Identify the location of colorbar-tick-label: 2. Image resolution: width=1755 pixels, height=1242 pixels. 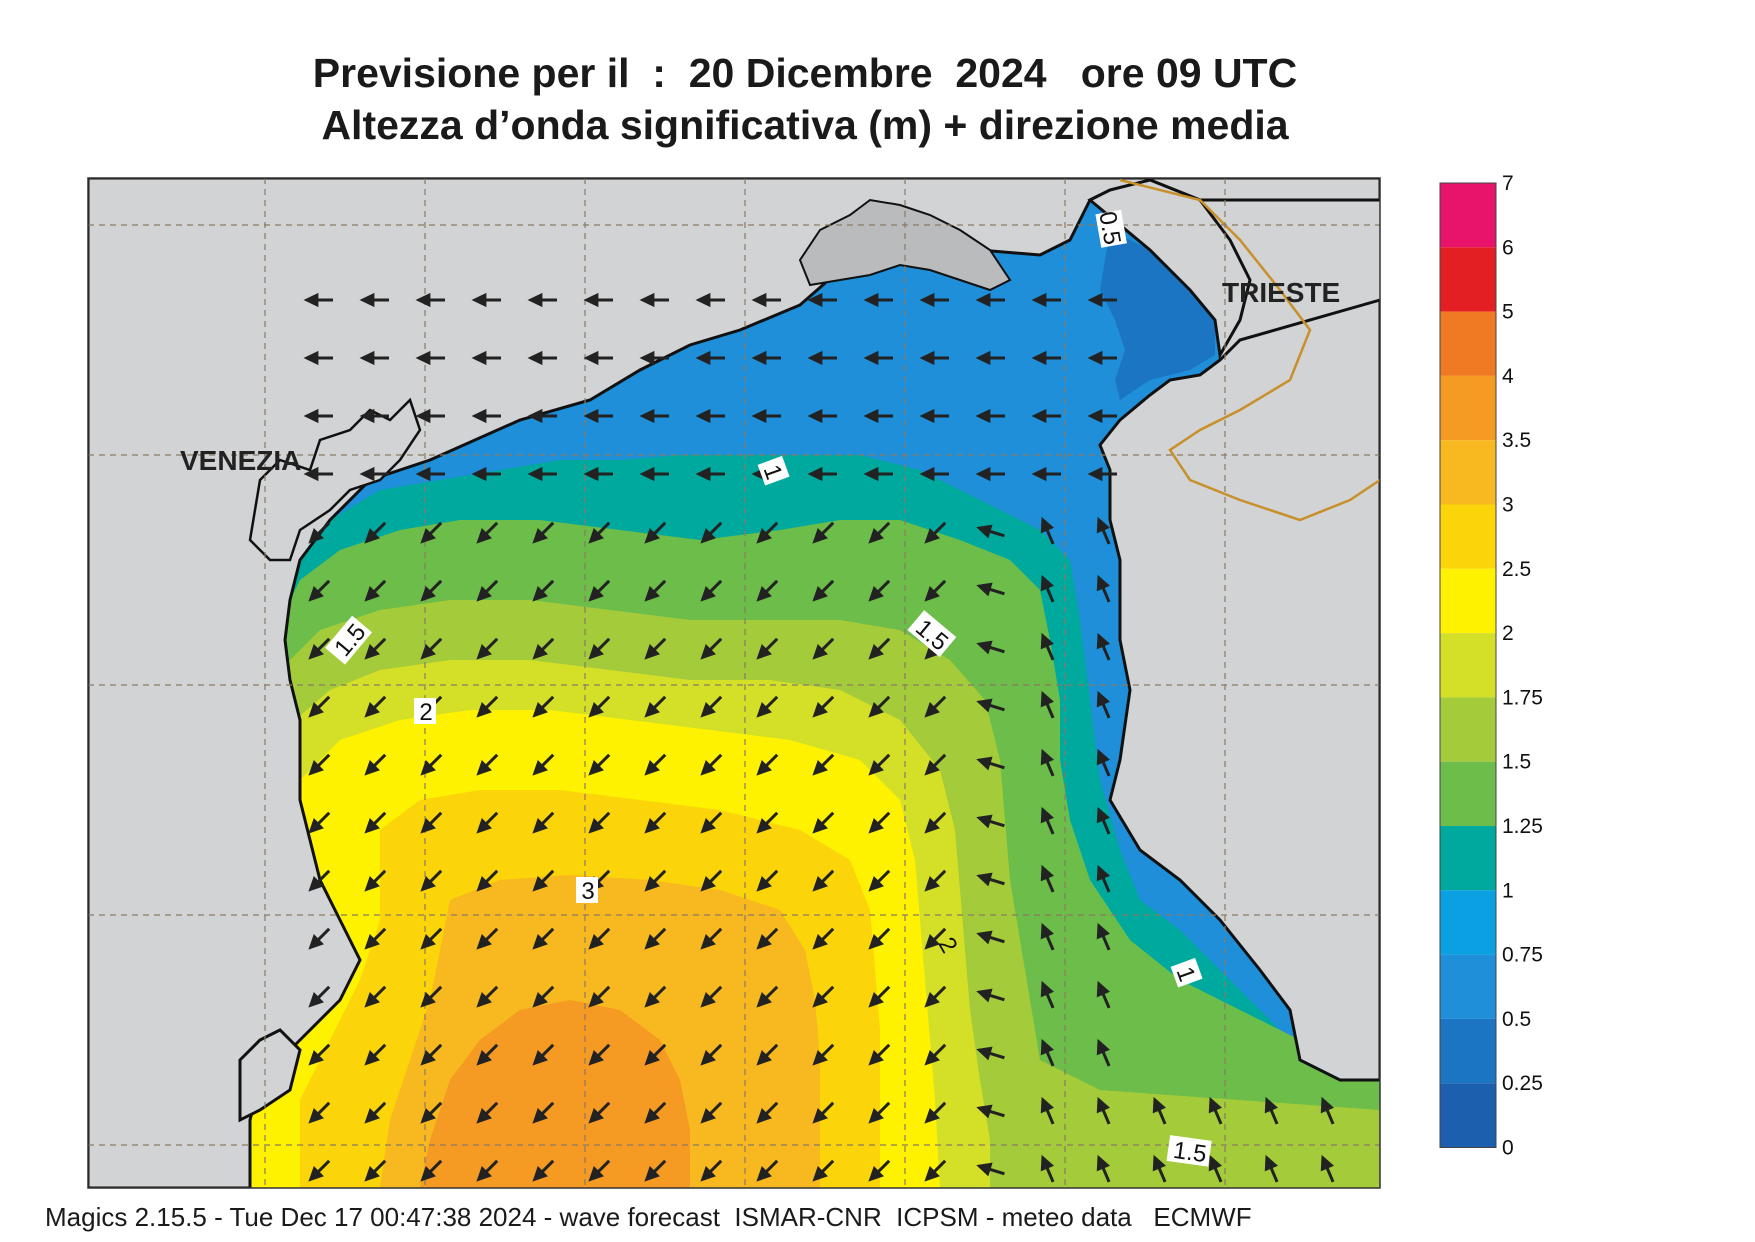
(1508, 633).